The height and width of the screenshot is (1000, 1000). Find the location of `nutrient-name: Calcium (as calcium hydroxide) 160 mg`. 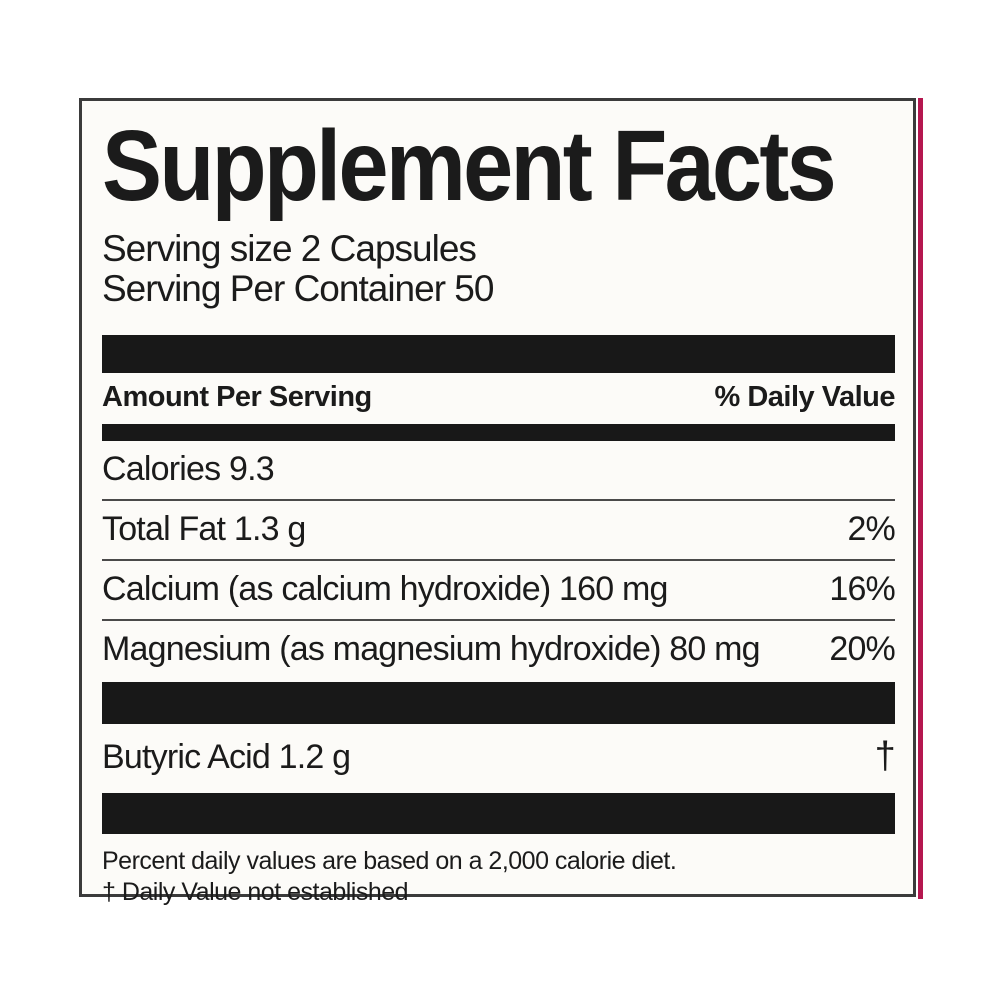

nutrient-name: Calcium (as calcium hydroxide) 160 mg is located at coordinates (385, 588).